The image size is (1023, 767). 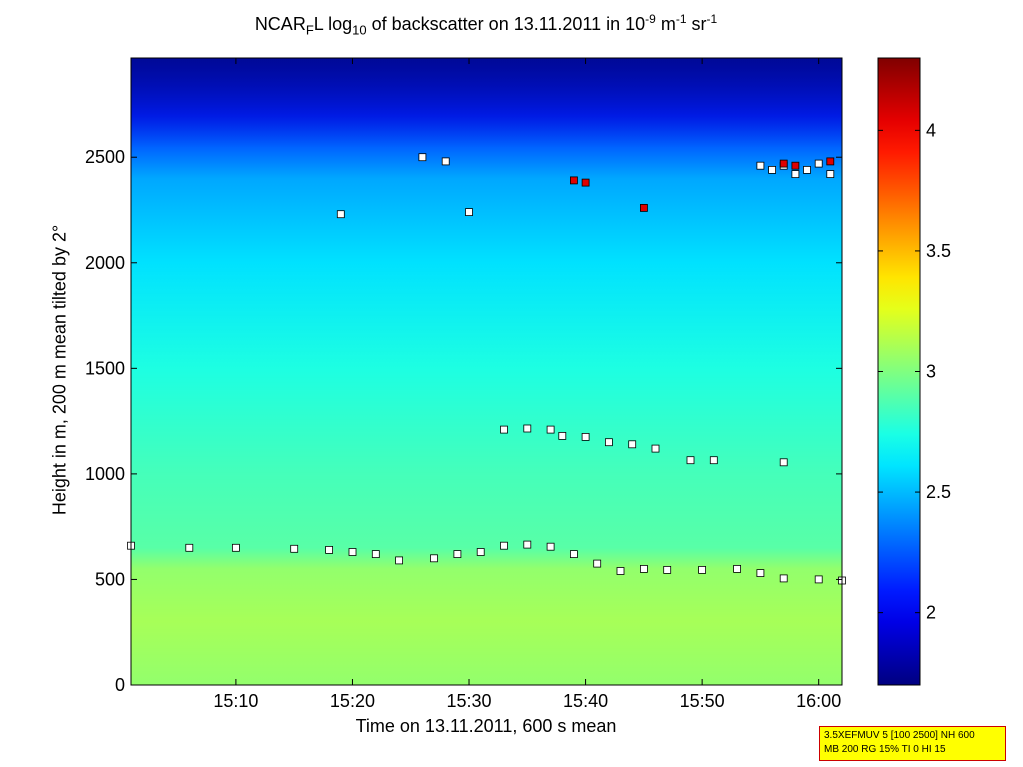 What do you see at coordinates (352, 701) in the screenshot?
I see `x-tick-label-1: 15:20` at bounding box center [352, 701].